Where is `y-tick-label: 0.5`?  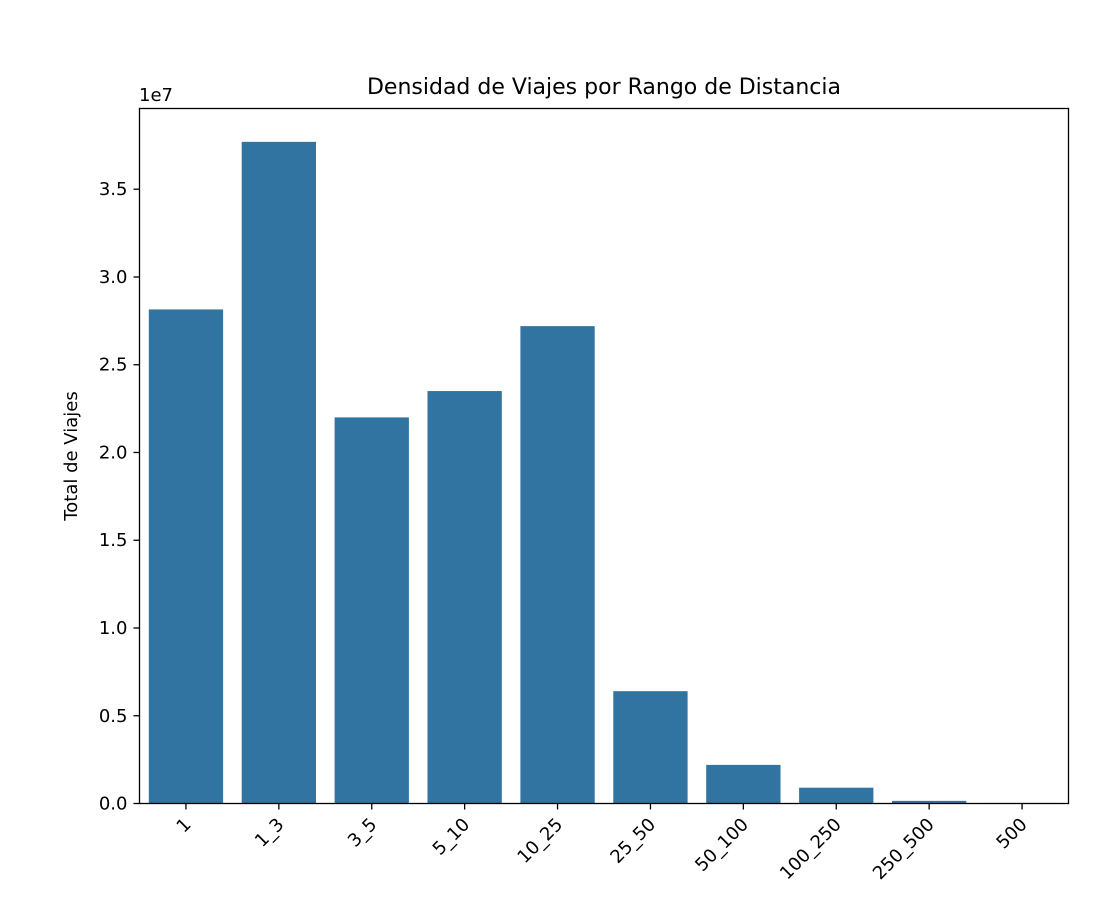 y-tick-label: 0.5 is located at coordinates (113, 716).